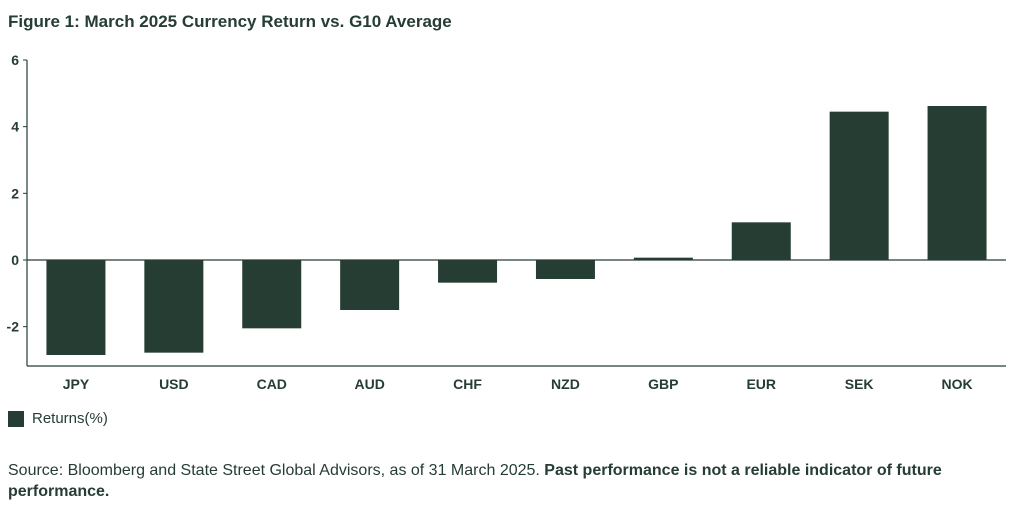  Describe the element at coordinates (15, 60) in the screenshot. I see `y-tick-label: 6` at that location.